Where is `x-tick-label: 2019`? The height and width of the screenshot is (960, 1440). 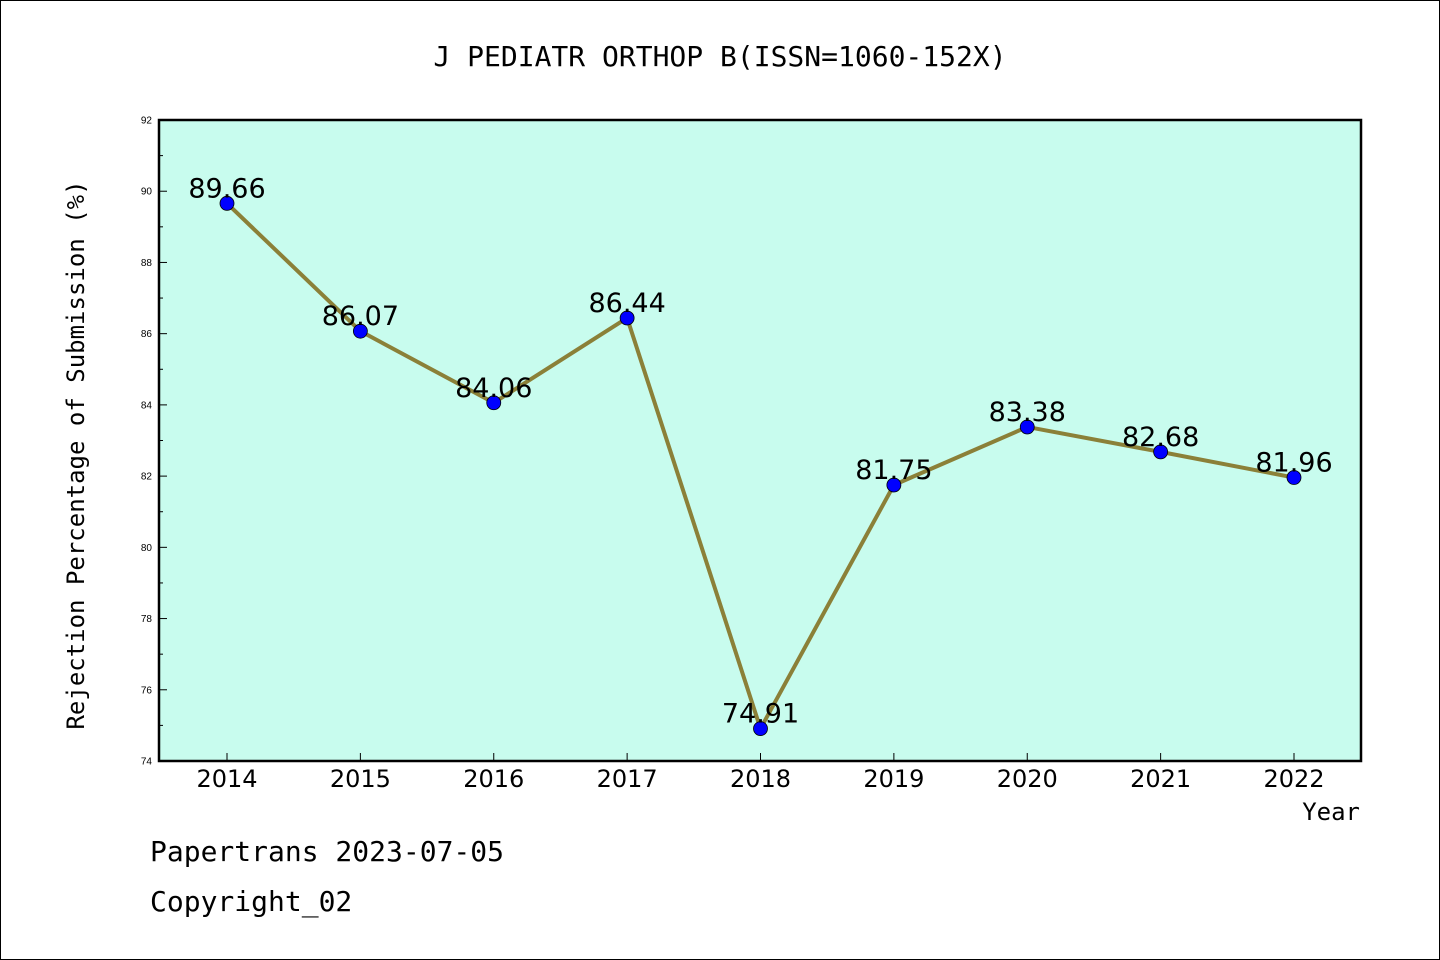 x-tick-label: 2019 is located at coordinates (893, 779).